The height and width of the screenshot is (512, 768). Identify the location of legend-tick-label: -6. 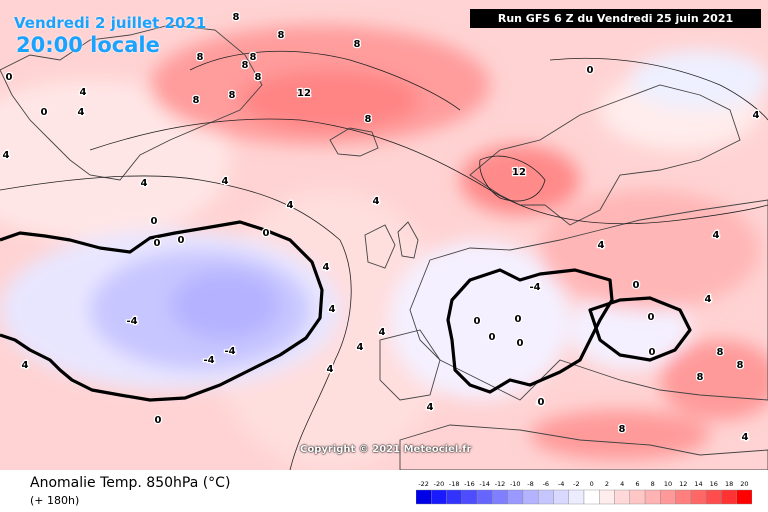
(546, 484).